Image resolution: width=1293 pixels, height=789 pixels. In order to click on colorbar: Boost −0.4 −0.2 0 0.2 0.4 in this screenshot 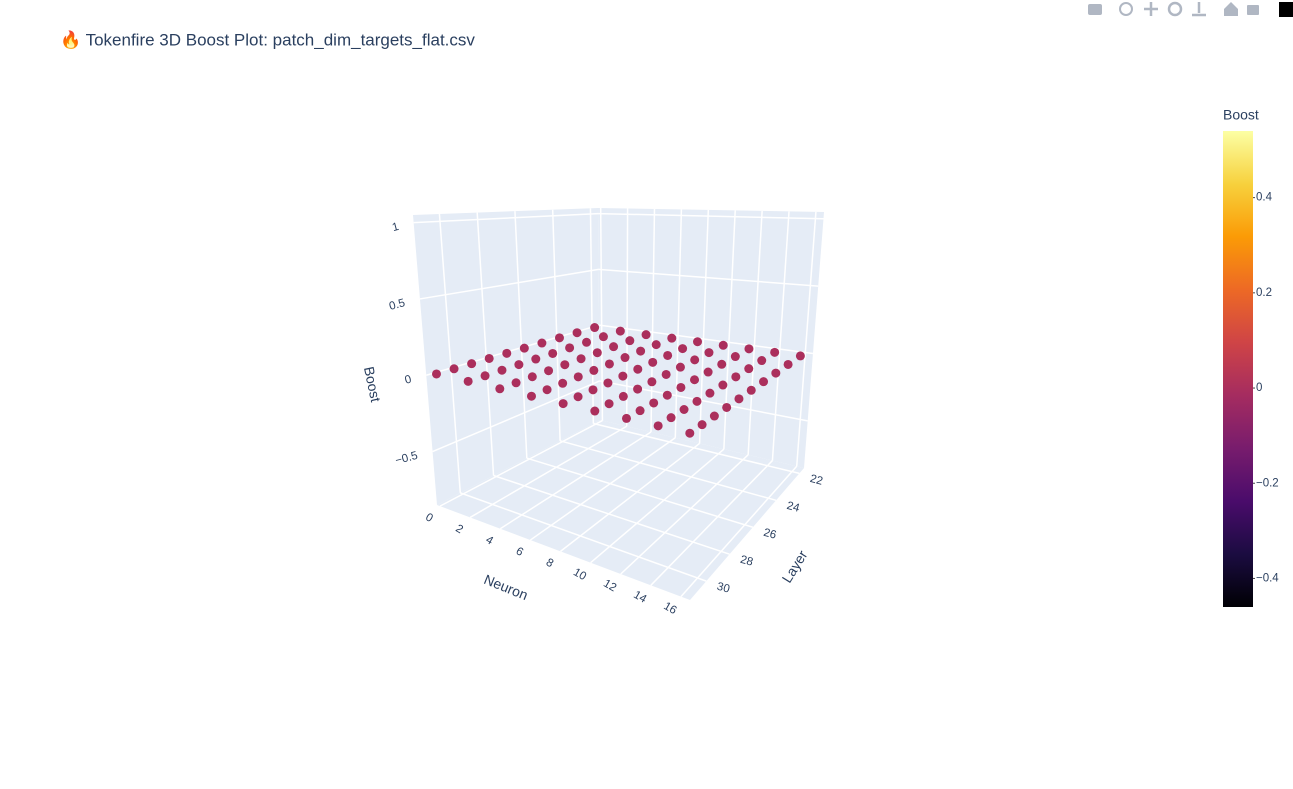, I will do `click(1251, 357)`.